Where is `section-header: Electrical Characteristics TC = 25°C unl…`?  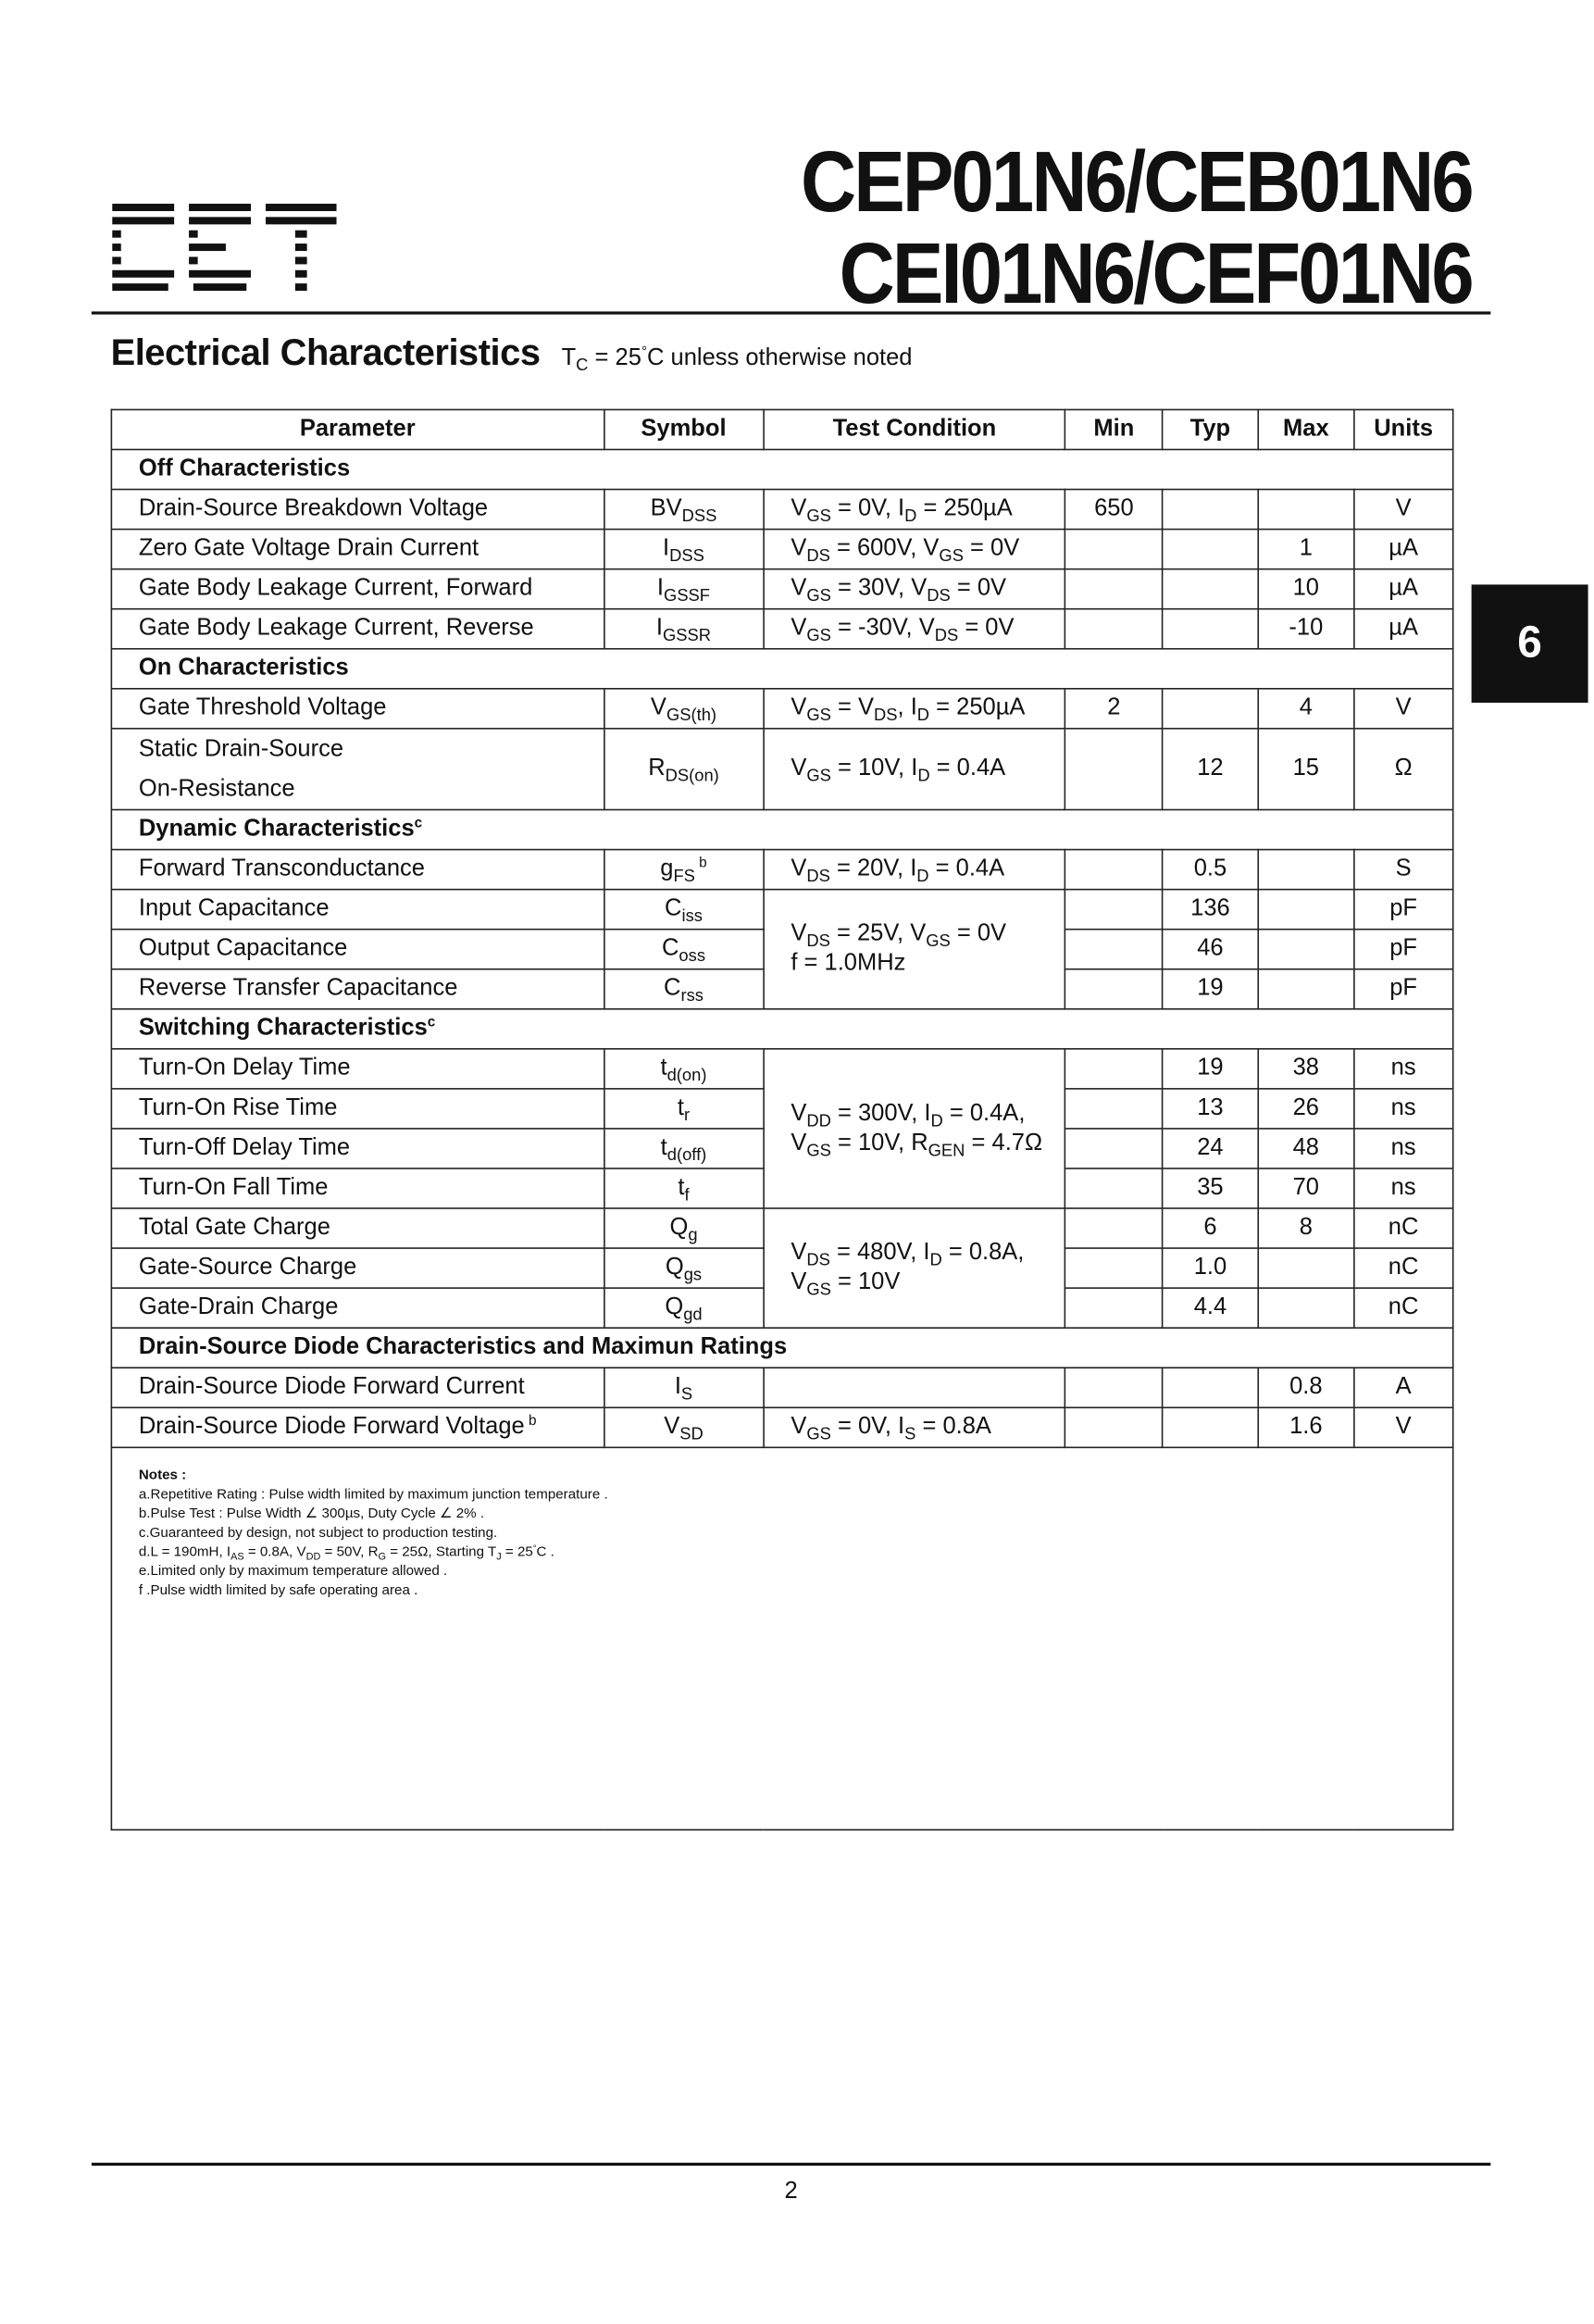 section-header: Electrical Characteristics TC = 25°C unl… is located at coordinates (512, 353).